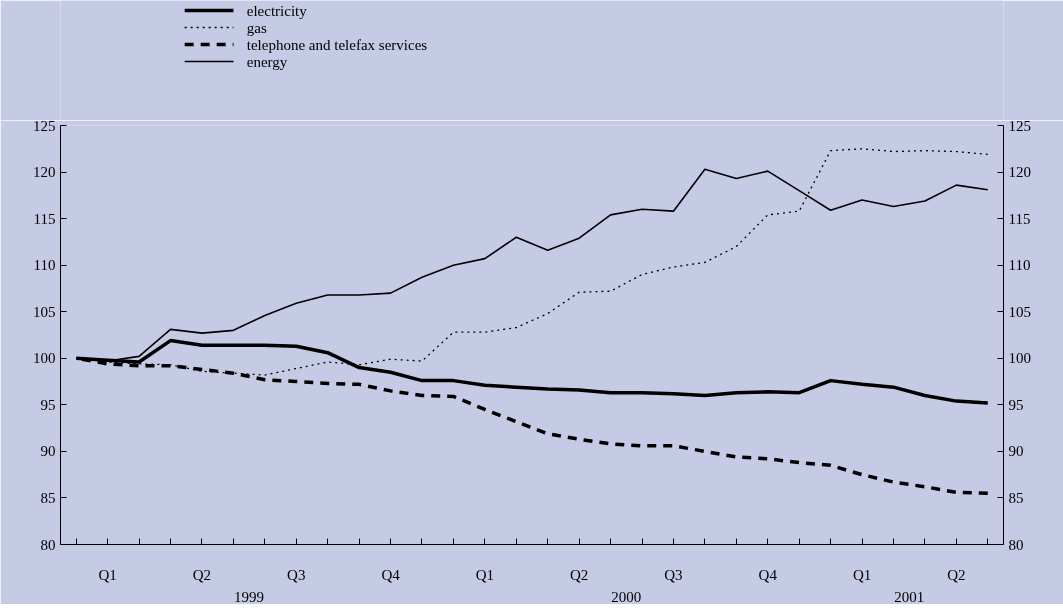 This screenshot has width=1063, height=612. I want to click on y-tick-label: 110, so click(44, 265).